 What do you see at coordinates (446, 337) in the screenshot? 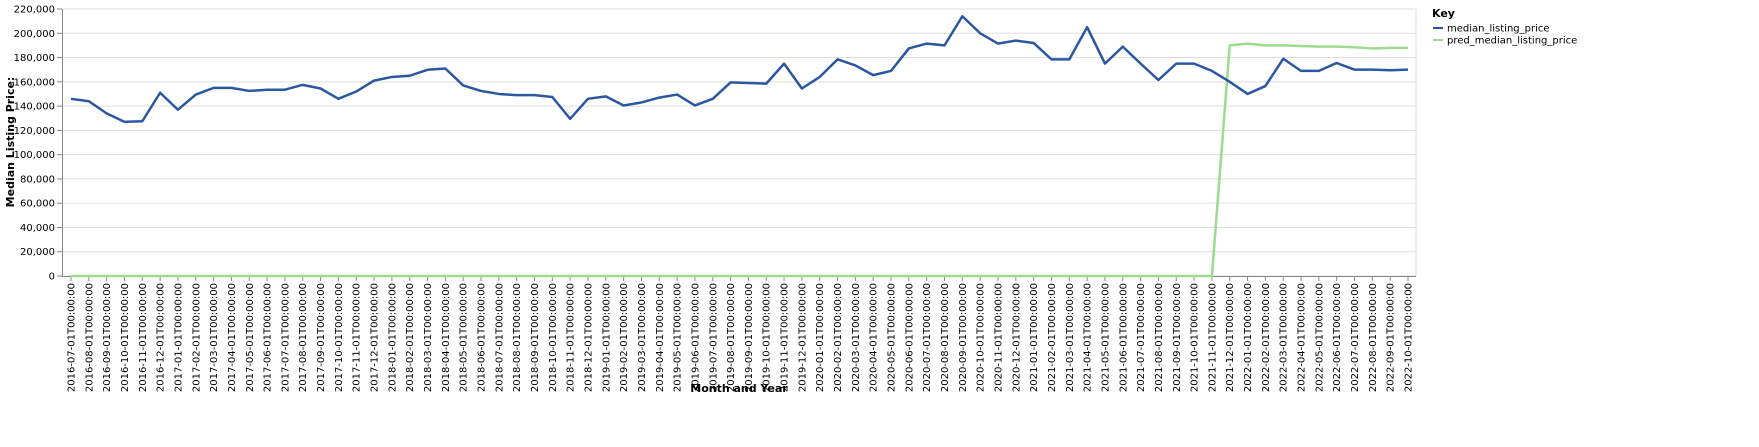
I see `x-tick-label: 2018-04-01T00:00:00` at bounding box center [446, 337].